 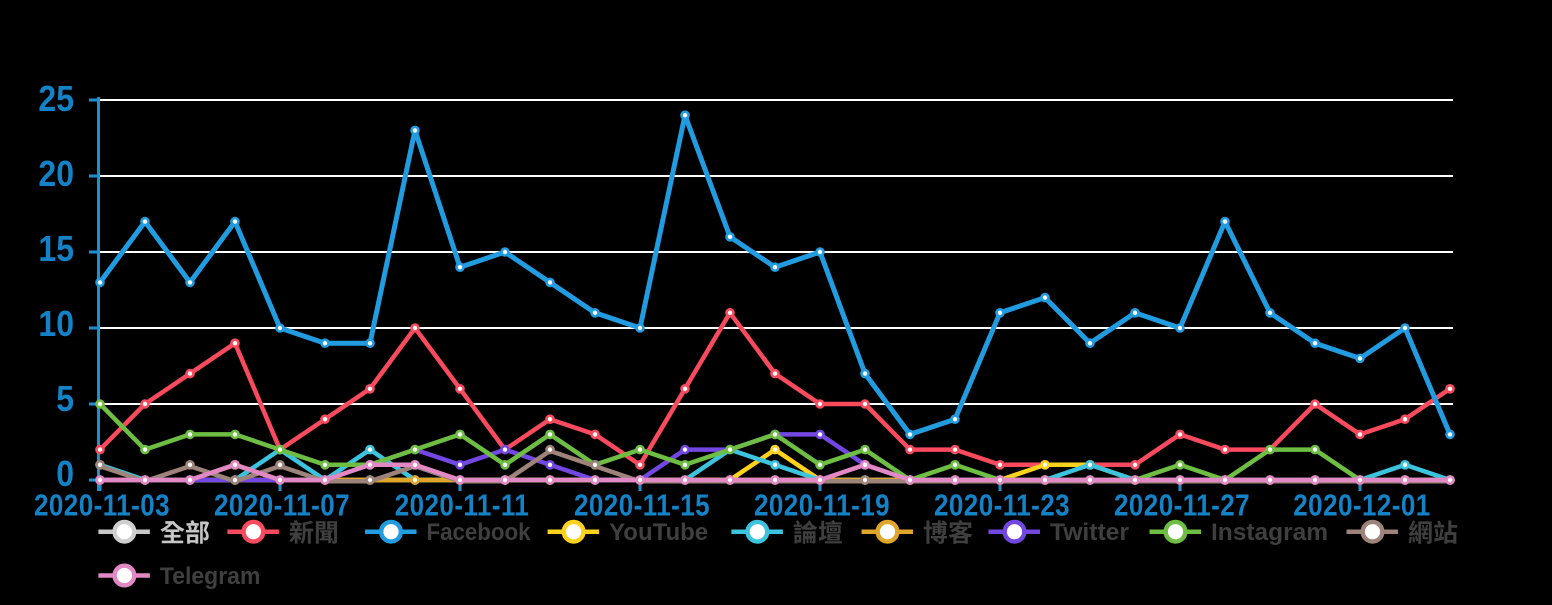 I want to click on svg-text: 2020-11-19, so click(x=822, y=505).